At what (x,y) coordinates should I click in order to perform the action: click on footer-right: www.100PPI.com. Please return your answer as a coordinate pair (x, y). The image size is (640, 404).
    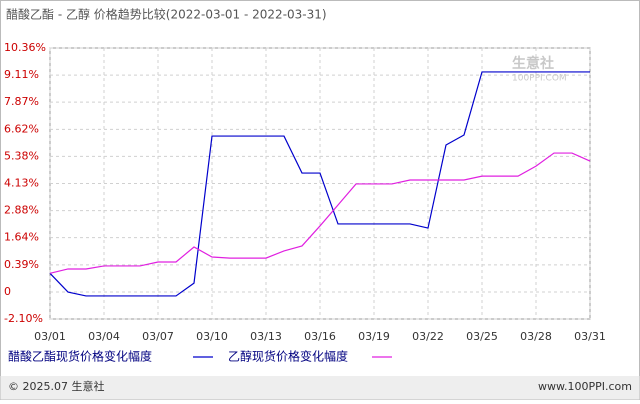
    Looking at the image, I should click on (585, 386).